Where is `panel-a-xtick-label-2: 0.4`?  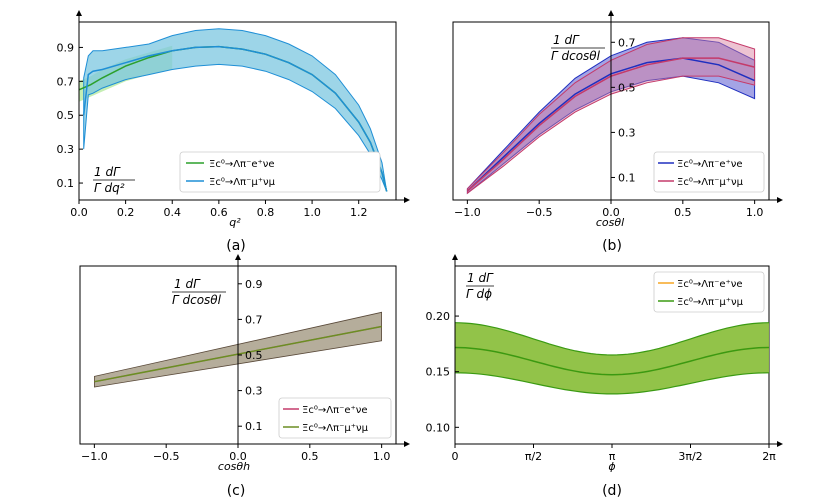 panel-a-xtick-label-2: 0.4 is located at coordinates (172, 212).